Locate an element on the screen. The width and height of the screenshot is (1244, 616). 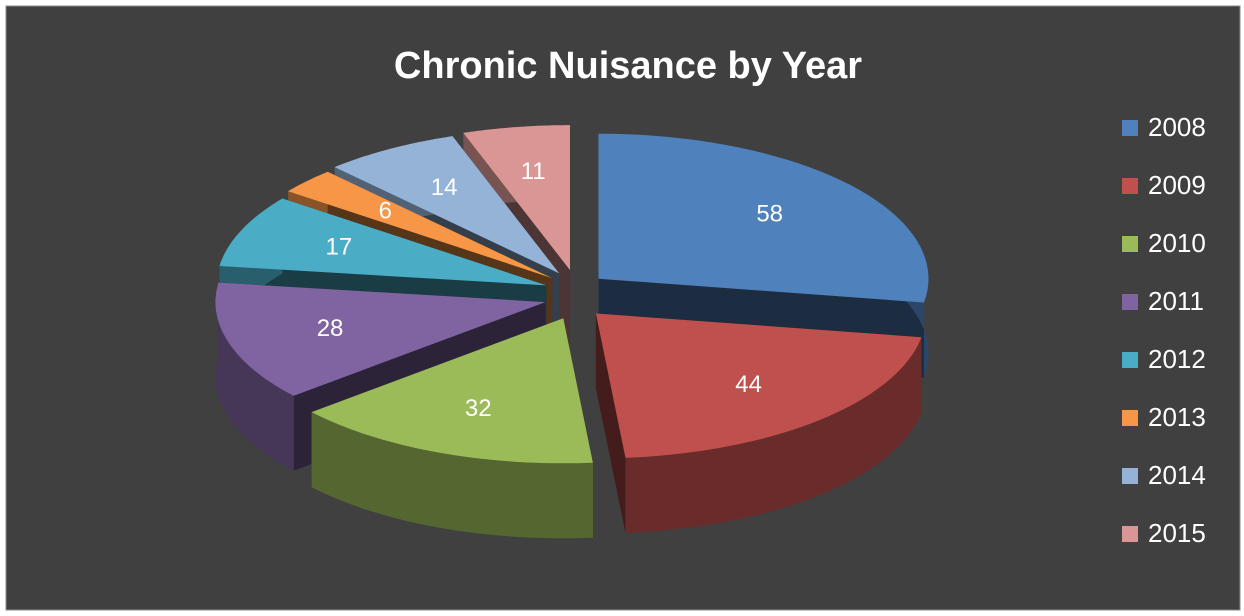
data-label: 44 is located at coordinates (748, 384).